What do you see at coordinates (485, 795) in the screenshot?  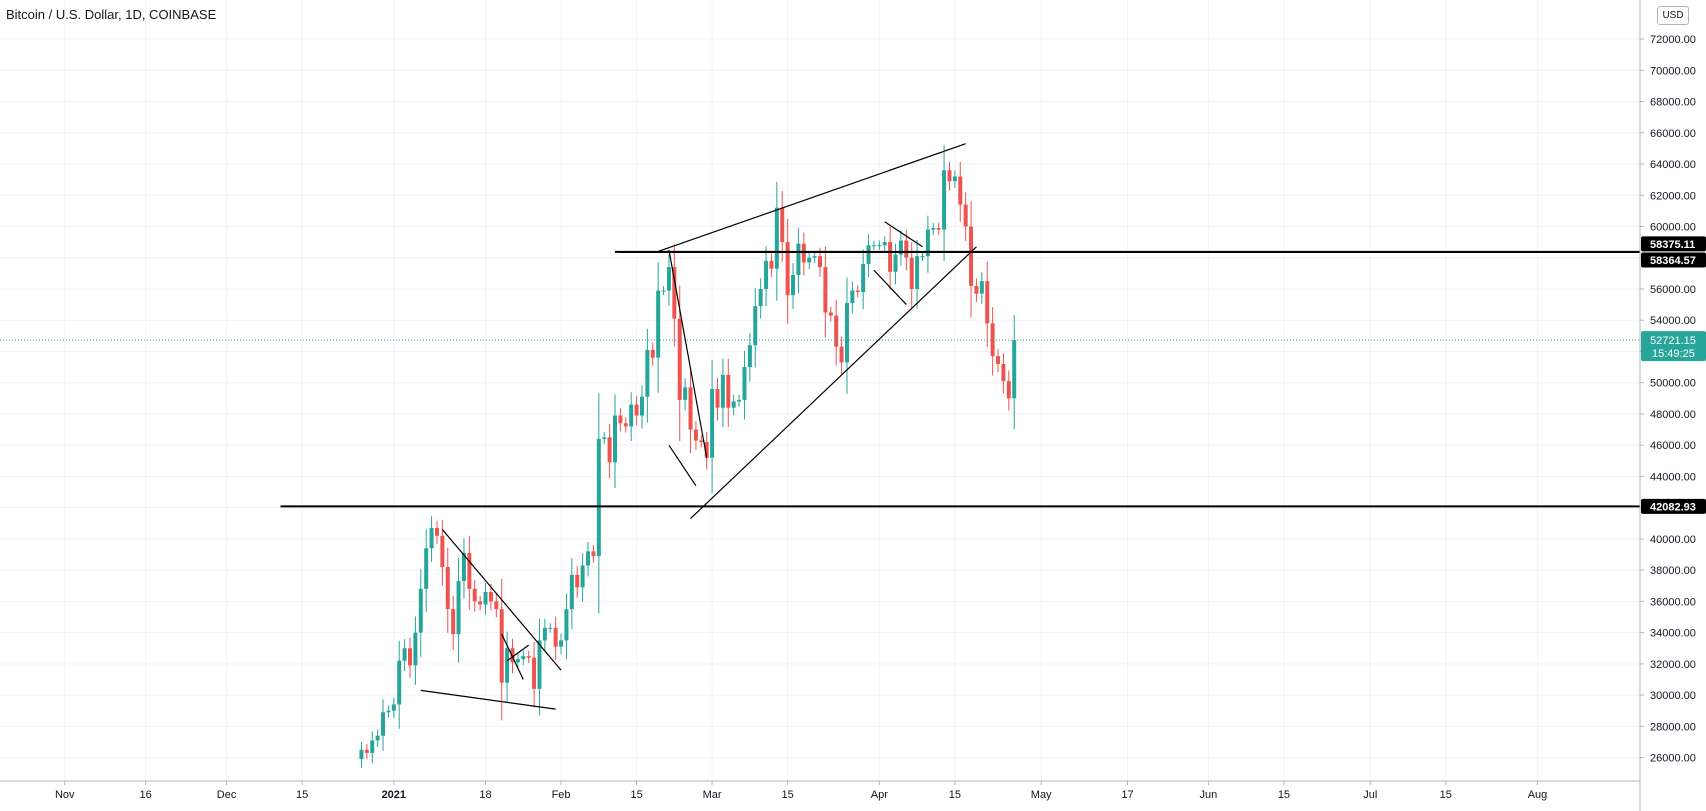 I see `x-tick-label: 18` at bounding box center [485, 795].